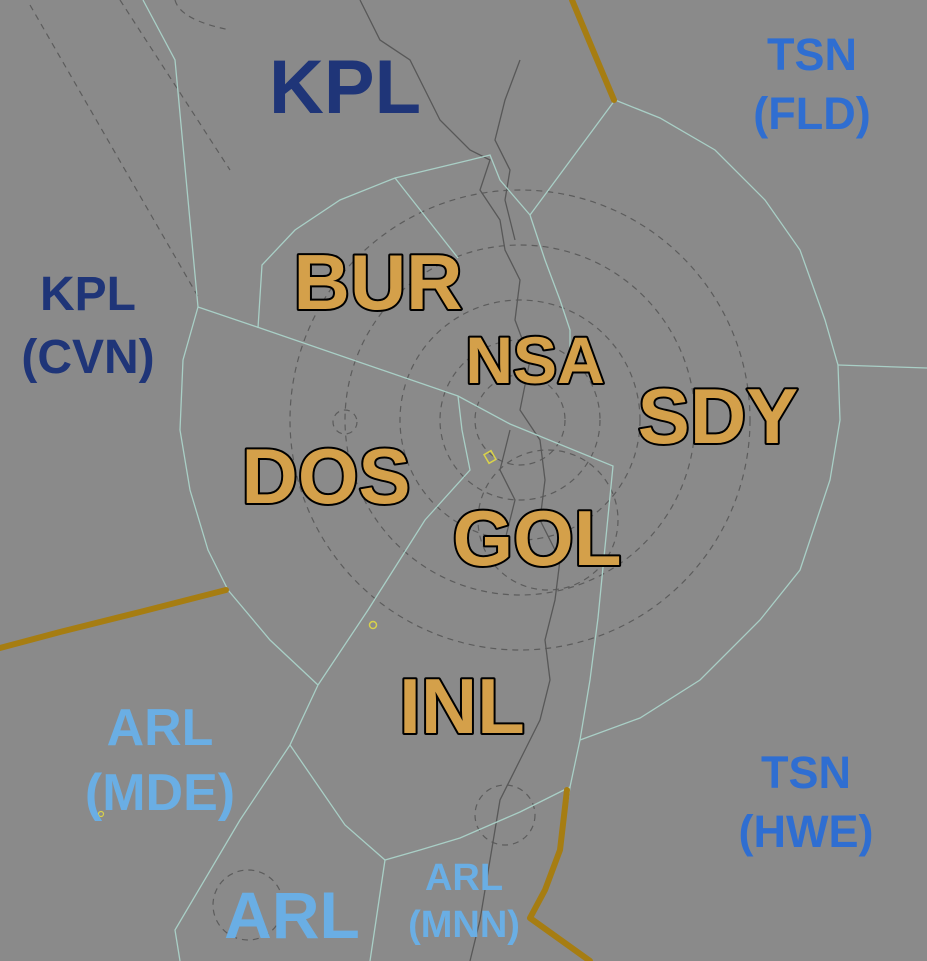 This screenshot has width=927, height=961. Describe the element at coordinates (806, 831) in the screenshot. I see `neighbor-label-tsn-hwe-code: (HWE)` at that location.